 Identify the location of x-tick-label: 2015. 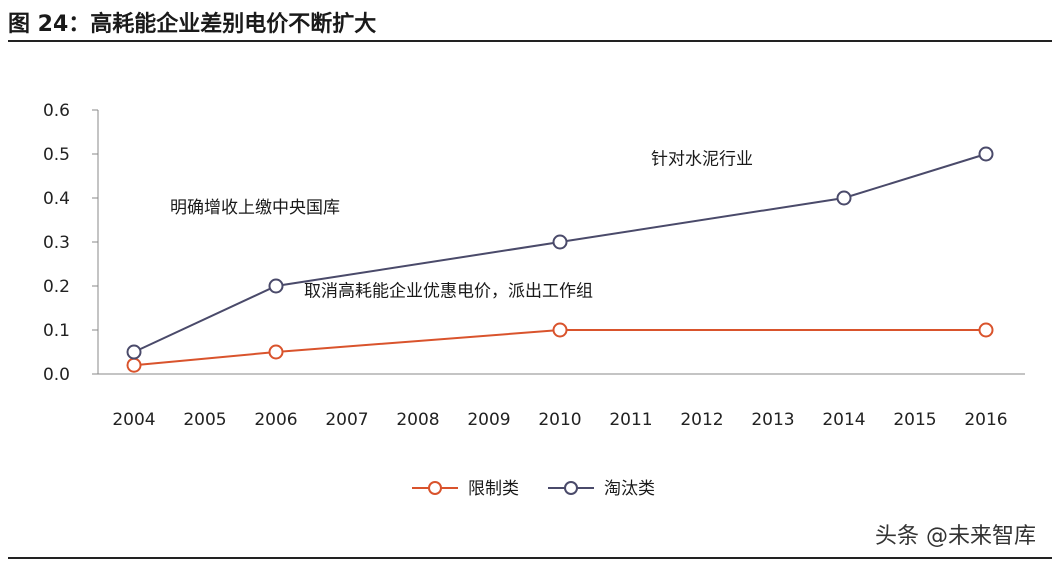
(914, 420).